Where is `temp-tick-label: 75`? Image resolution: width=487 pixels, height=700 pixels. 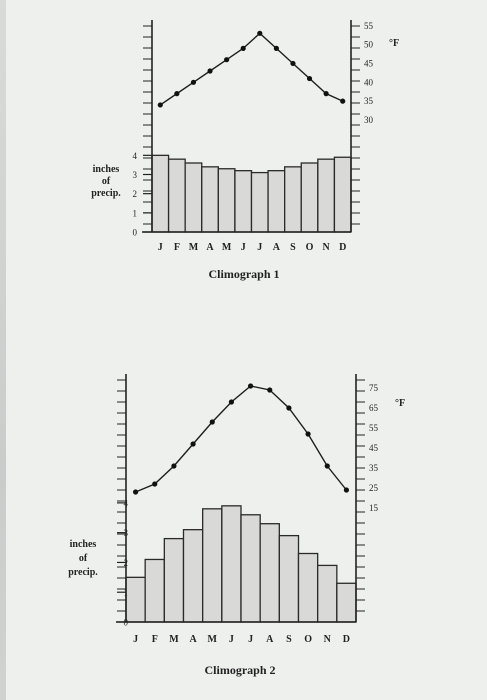 temp-tick-label: 75 is located at coordinates (374, 388).